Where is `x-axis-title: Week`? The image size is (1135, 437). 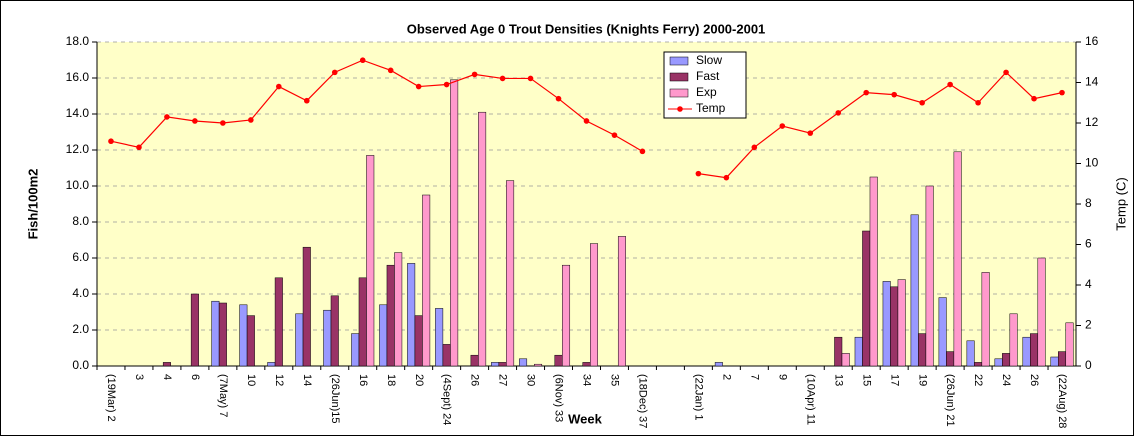 x-axis-title: Week is located at coordinates (585, 418).